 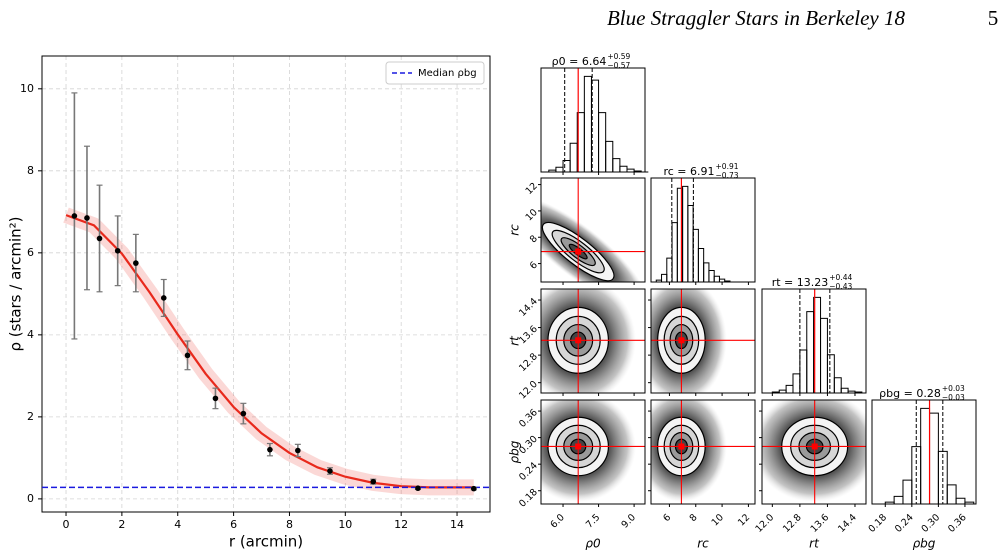 What do you see at coordinates (904, 523) in the screenshot?
I see `x-tick-label: 0.24` at bounding box center [904, 523].